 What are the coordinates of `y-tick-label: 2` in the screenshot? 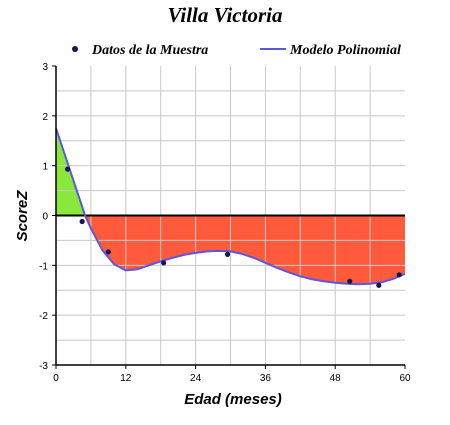 It's located at (45, 117).